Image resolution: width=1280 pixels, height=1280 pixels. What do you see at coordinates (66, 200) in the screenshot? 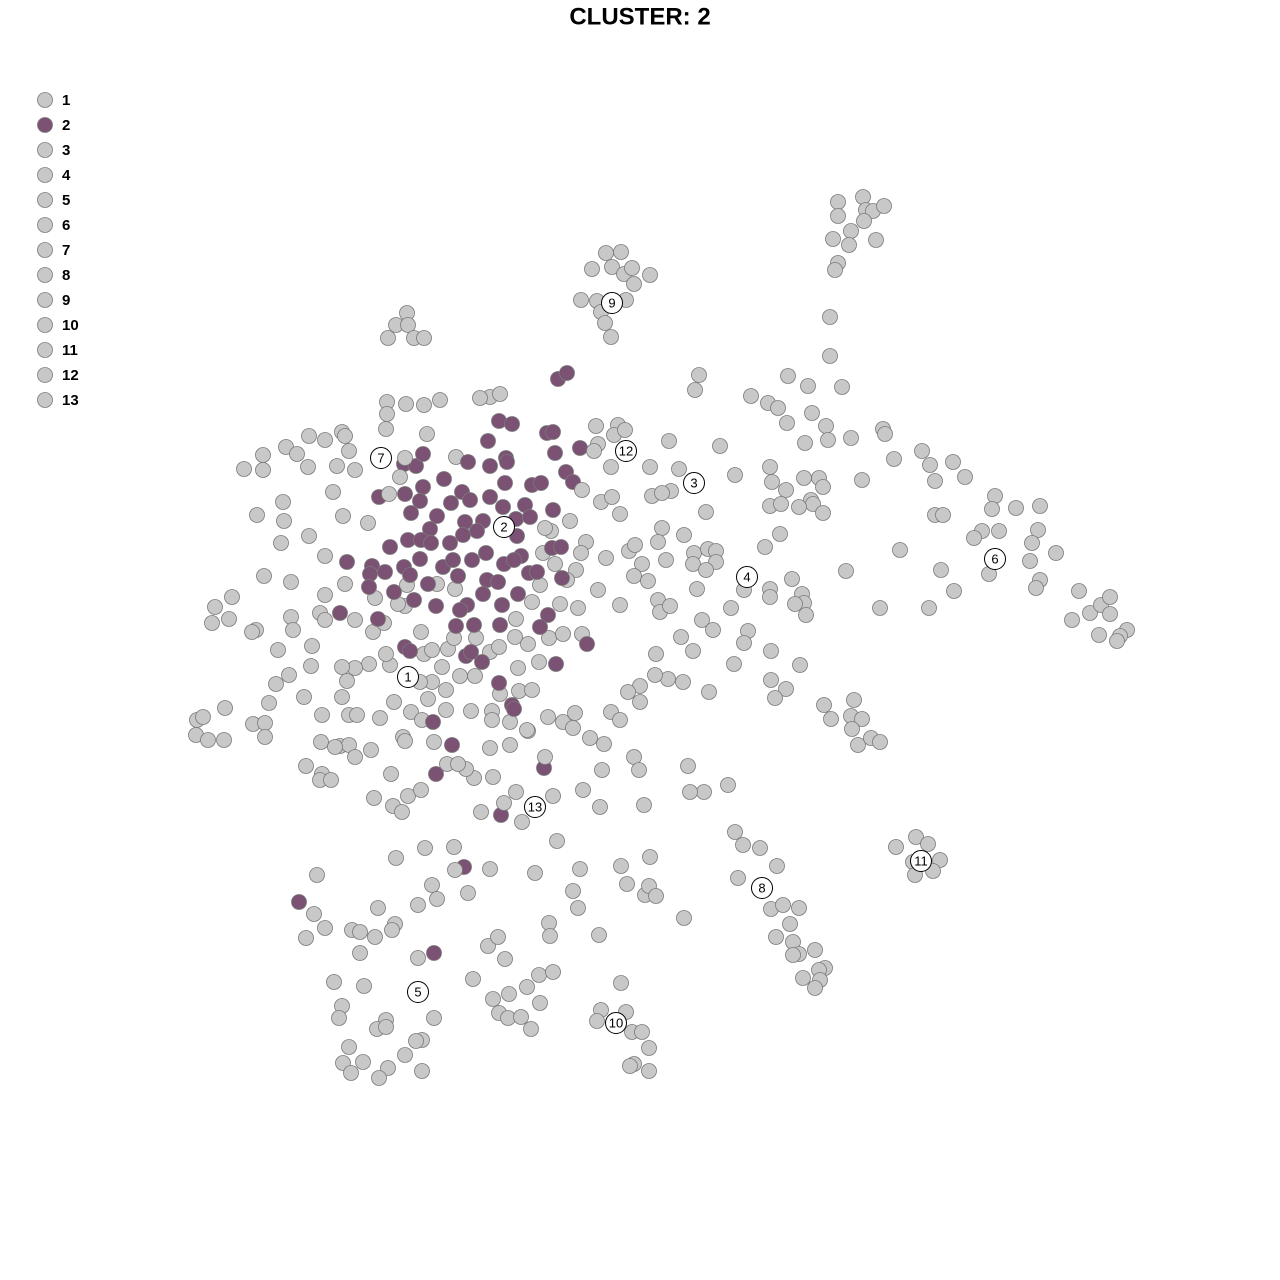
I see `legend-label: 5` at bounding box center [66, 200].